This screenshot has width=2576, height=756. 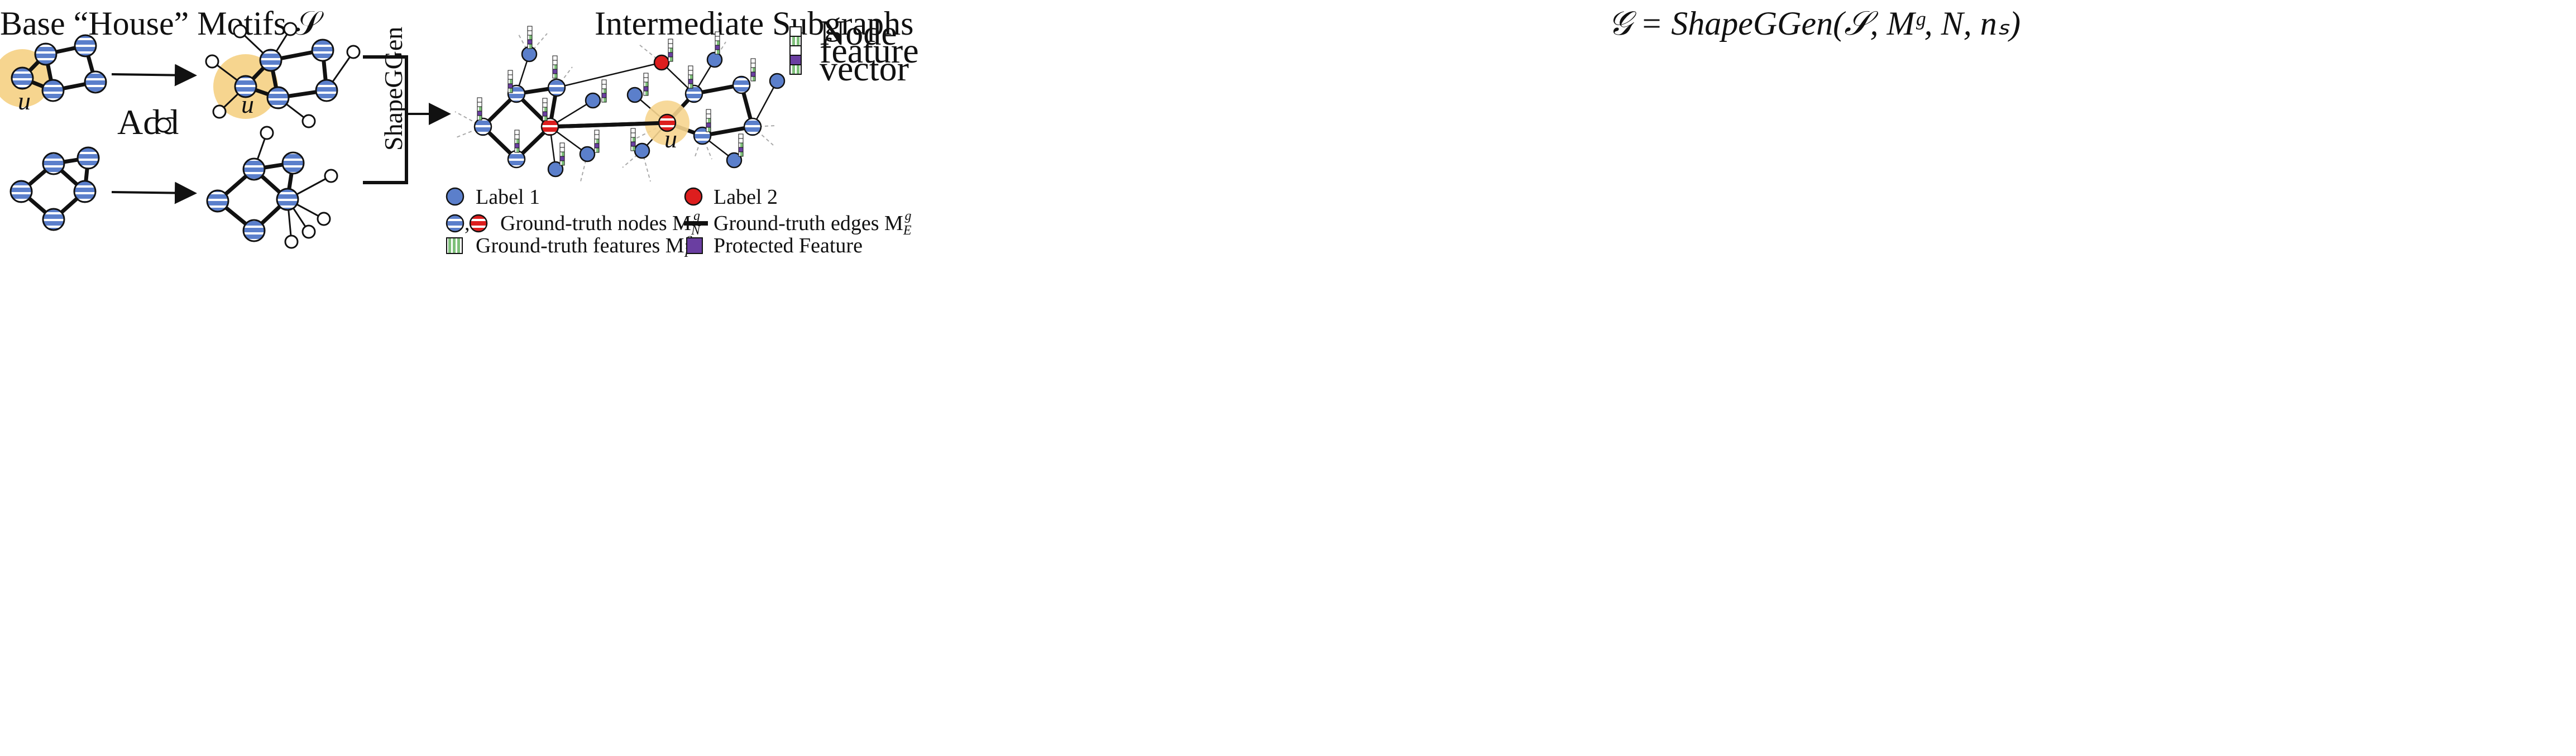 What do you see at coordinates (455, 223) in the screenshot?
I see `gt-node-blue-swatch` at bounding box center [455, 223].